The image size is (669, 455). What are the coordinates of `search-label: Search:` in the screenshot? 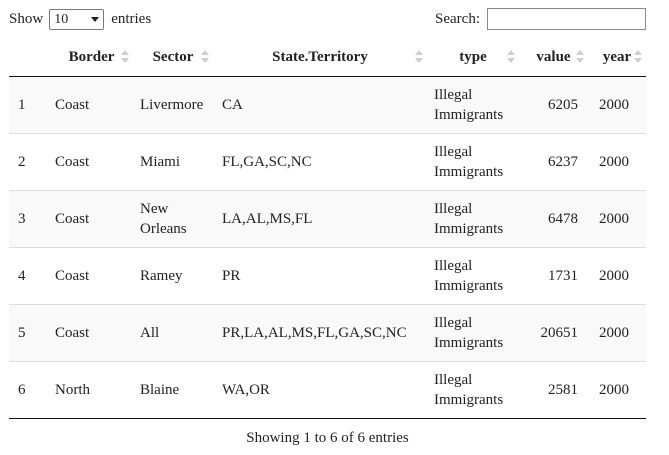 It's located at (457, 18).